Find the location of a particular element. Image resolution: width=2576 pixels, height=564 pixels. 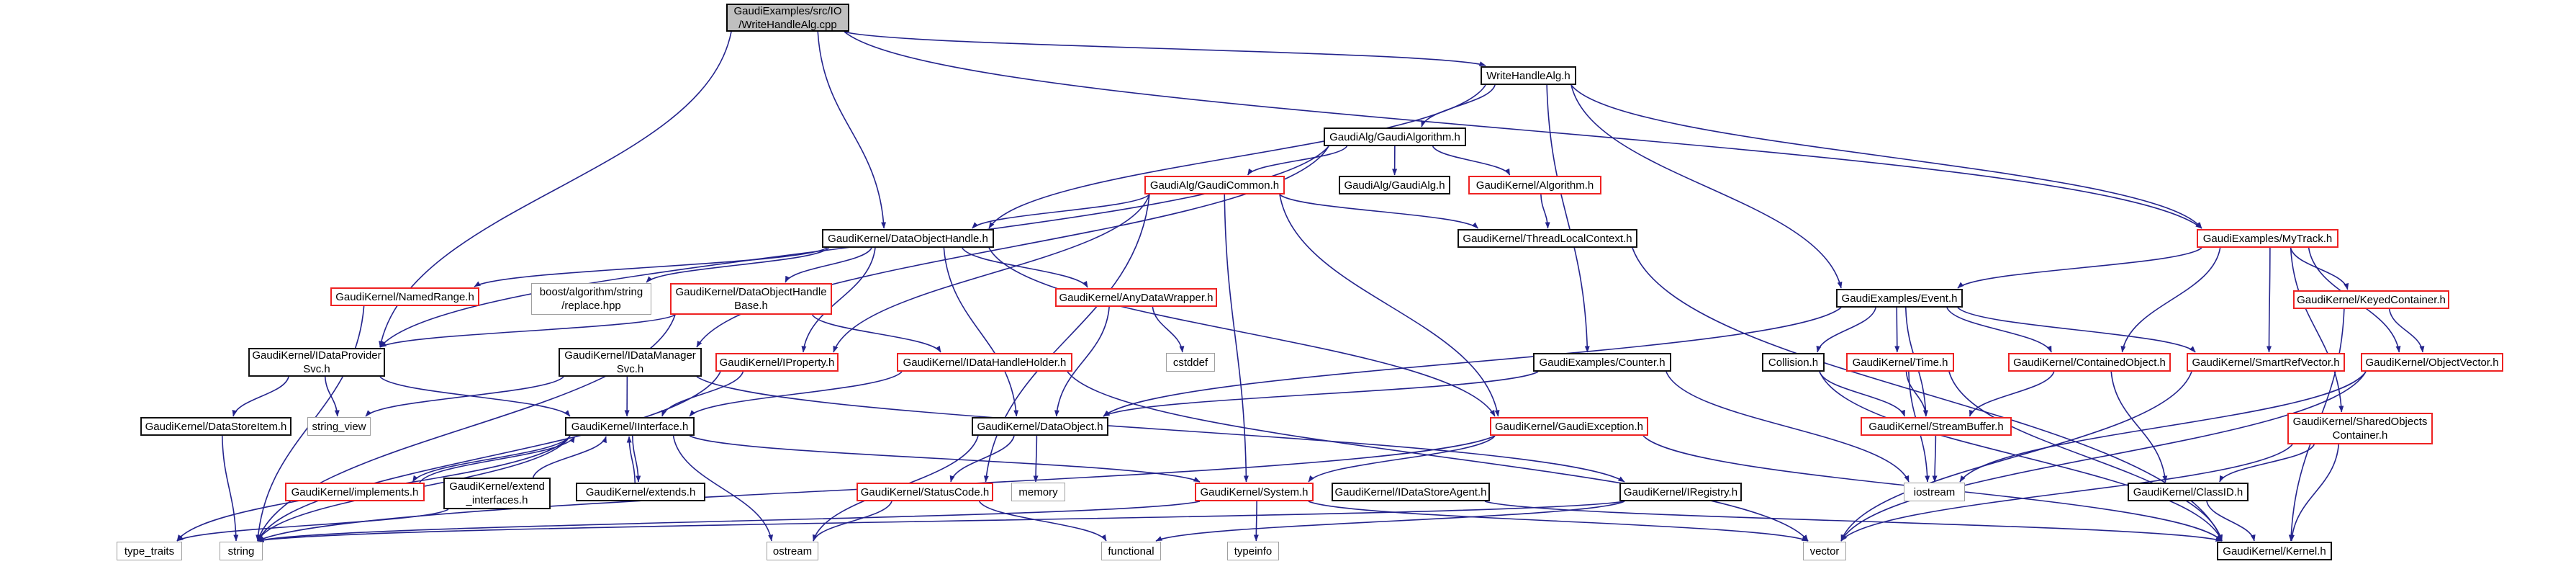

graph-node-smartrefvector-h: GaudiKernel/SmartRefVector.h is located at coordinates (2266, 362).